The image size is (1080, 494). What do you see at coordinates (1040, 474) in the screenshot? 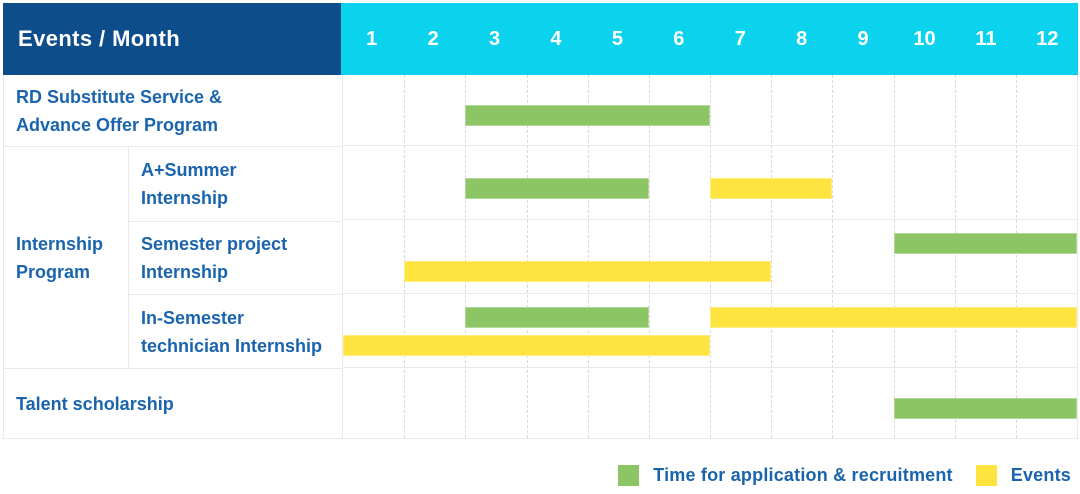
I see `legend-events-label: Events` at bounding box center [1040, 474].